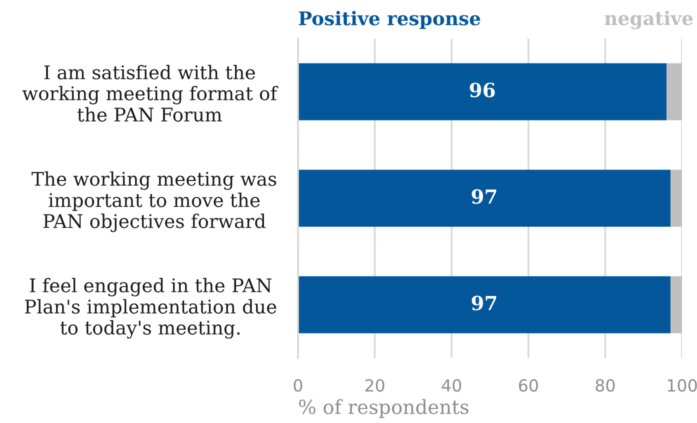 This screenshot has width=697, height=423. Describe the element at coordinates (150, 308) in the screenshot. I see `y-tick-label: I feel engaged in the PAN Plan's implementation due to today's meeting.` at that location.